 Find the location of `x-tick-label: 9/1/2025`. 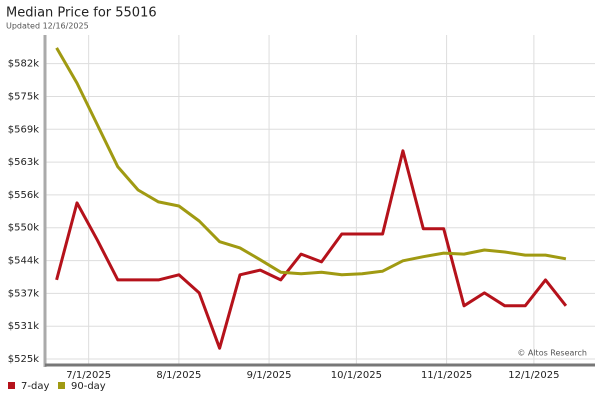

x-tick-label: 9/1/2025 is located at coordinates (269, 375).